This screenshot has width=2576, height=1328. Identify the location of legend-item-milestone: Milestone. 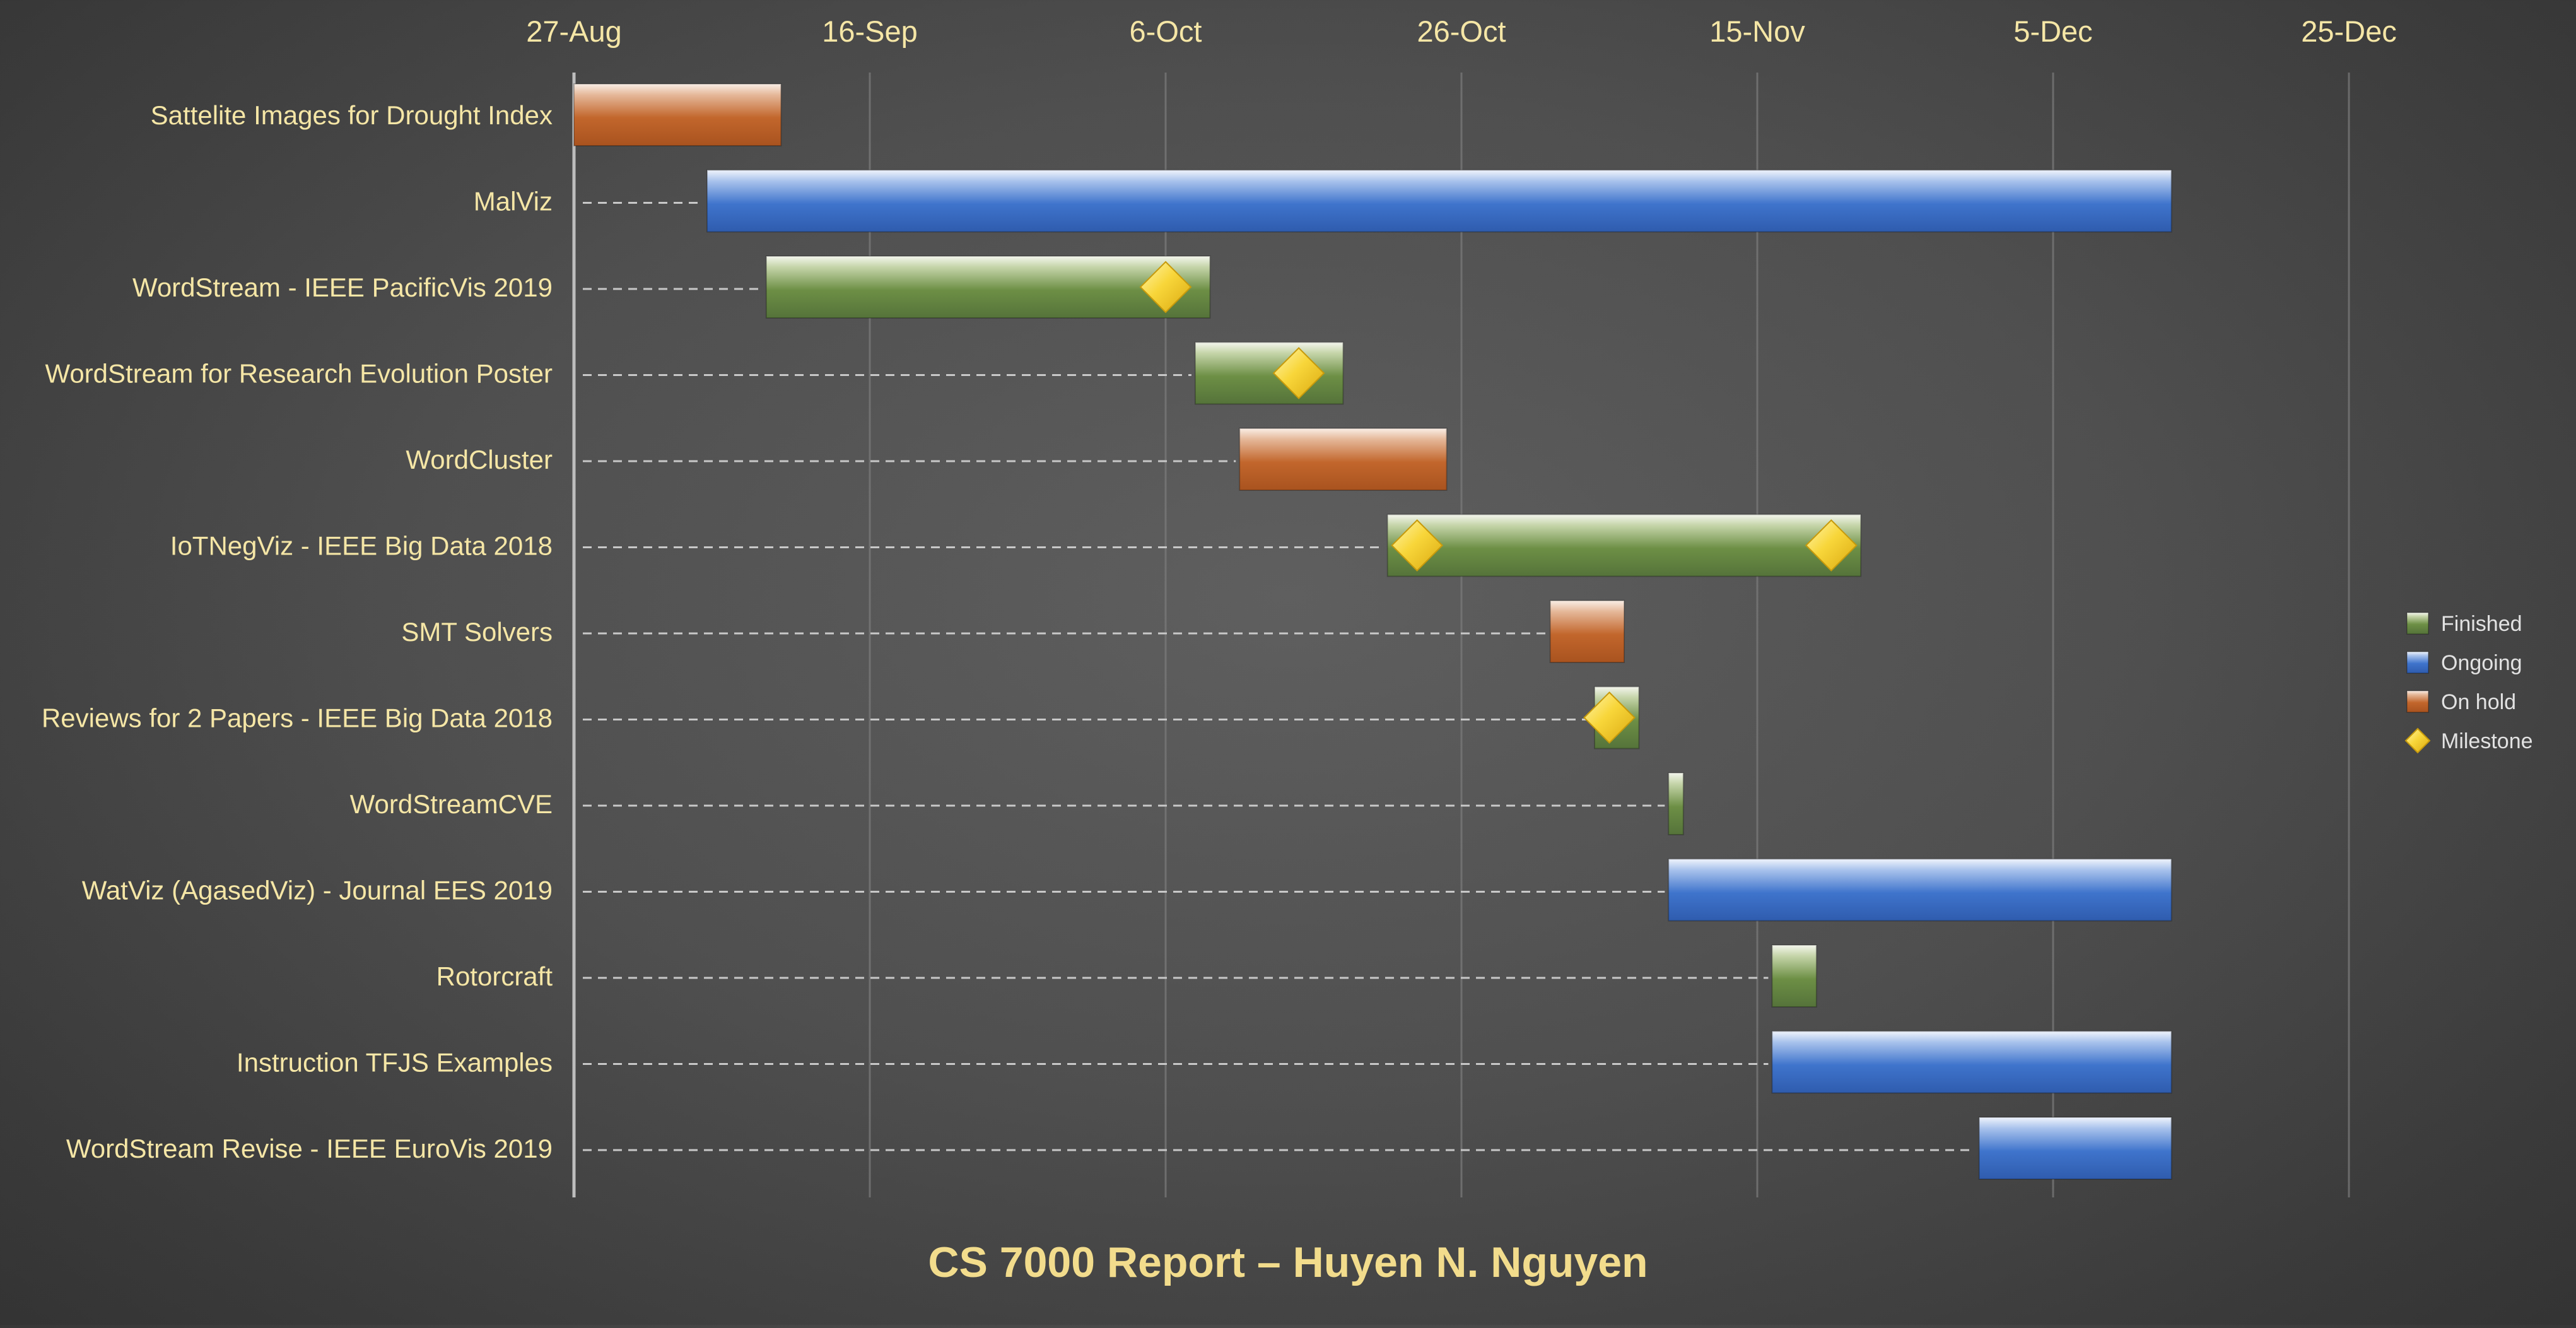
(2468, 740).